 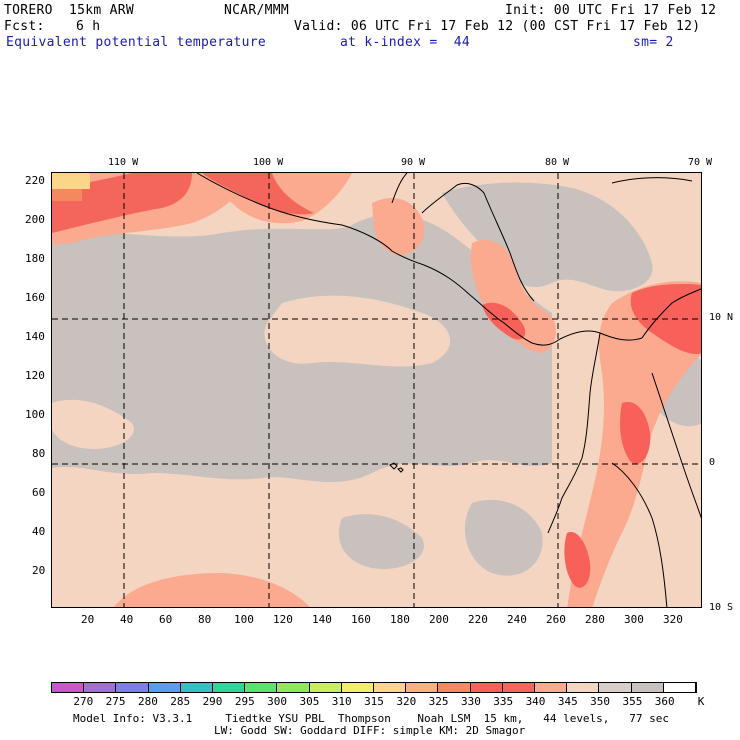 I want to click on x-tick-240: 240, so click(x=517, y=619).